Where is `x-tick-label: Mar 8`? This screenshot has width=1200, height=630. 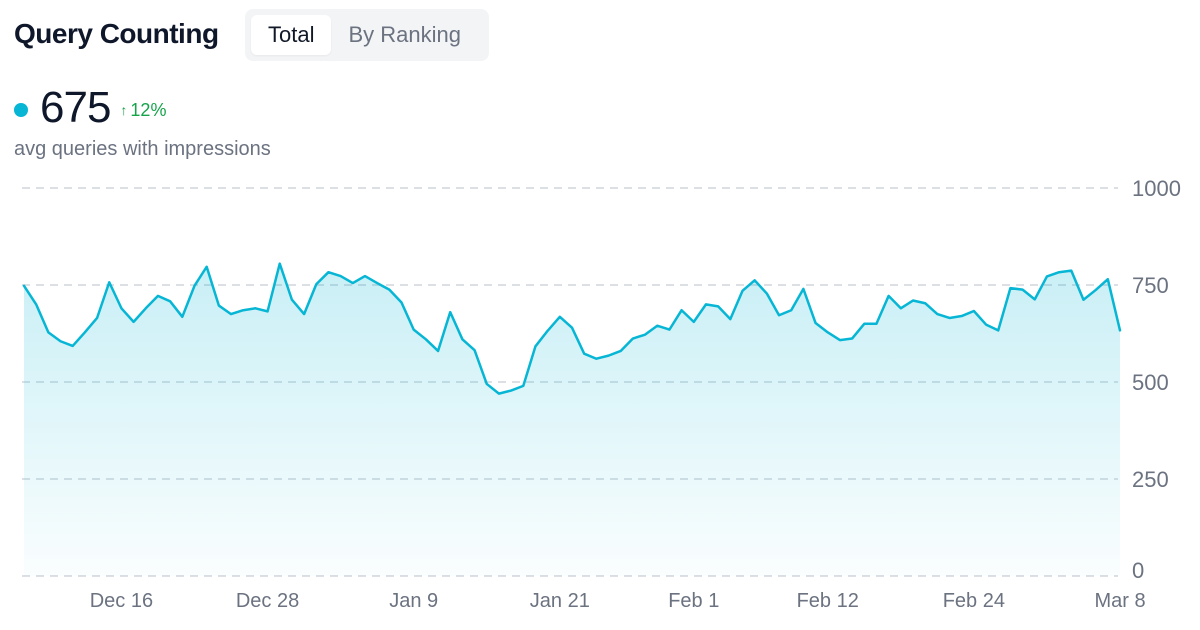 x-tick-label: Mar 8 is located at coordinates (1119, 601).